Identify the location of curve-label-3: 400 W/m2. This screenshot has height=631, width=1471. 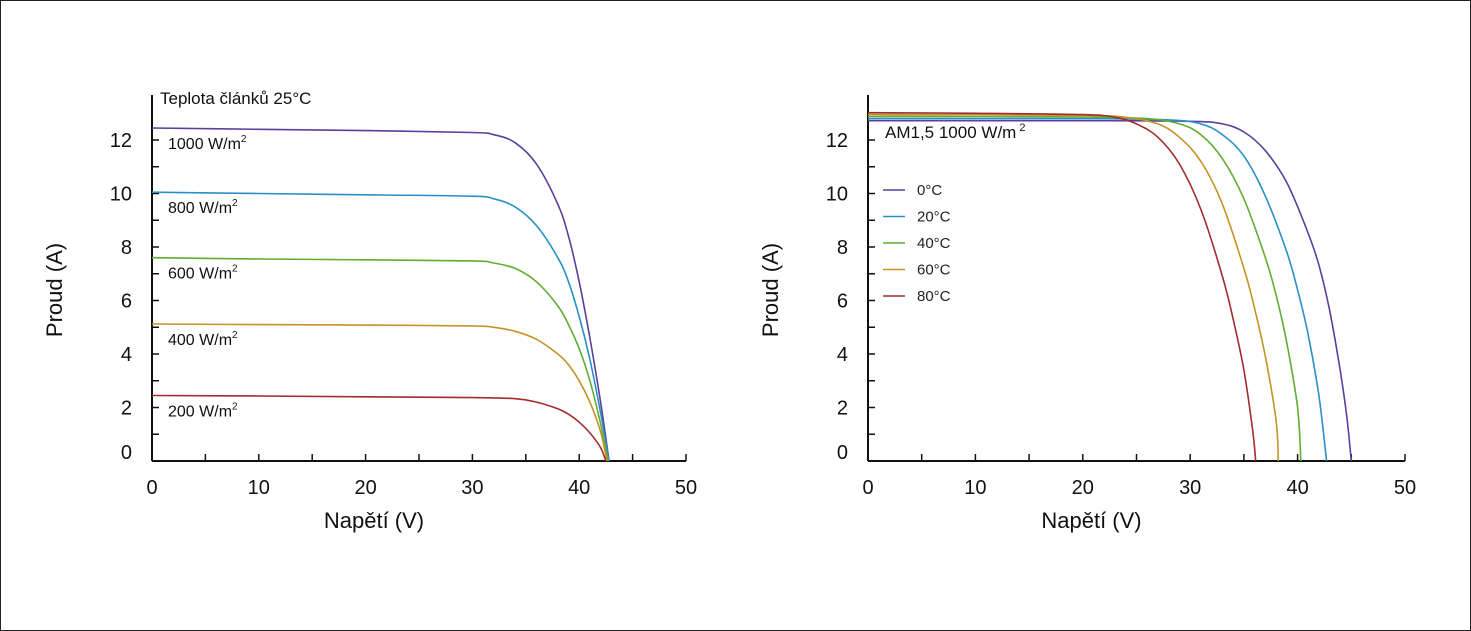
(203, 339).